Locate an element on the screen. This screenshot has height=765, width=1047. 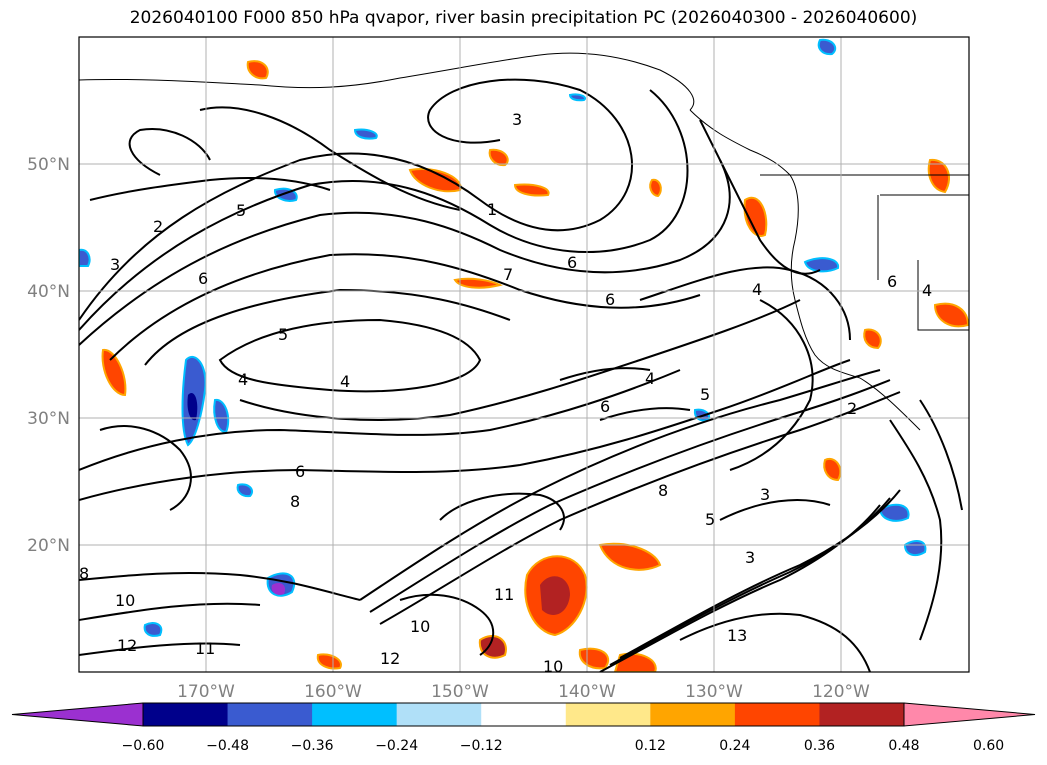
colorbar-tick-label: 0.36 is located at coordinates (819, 746).